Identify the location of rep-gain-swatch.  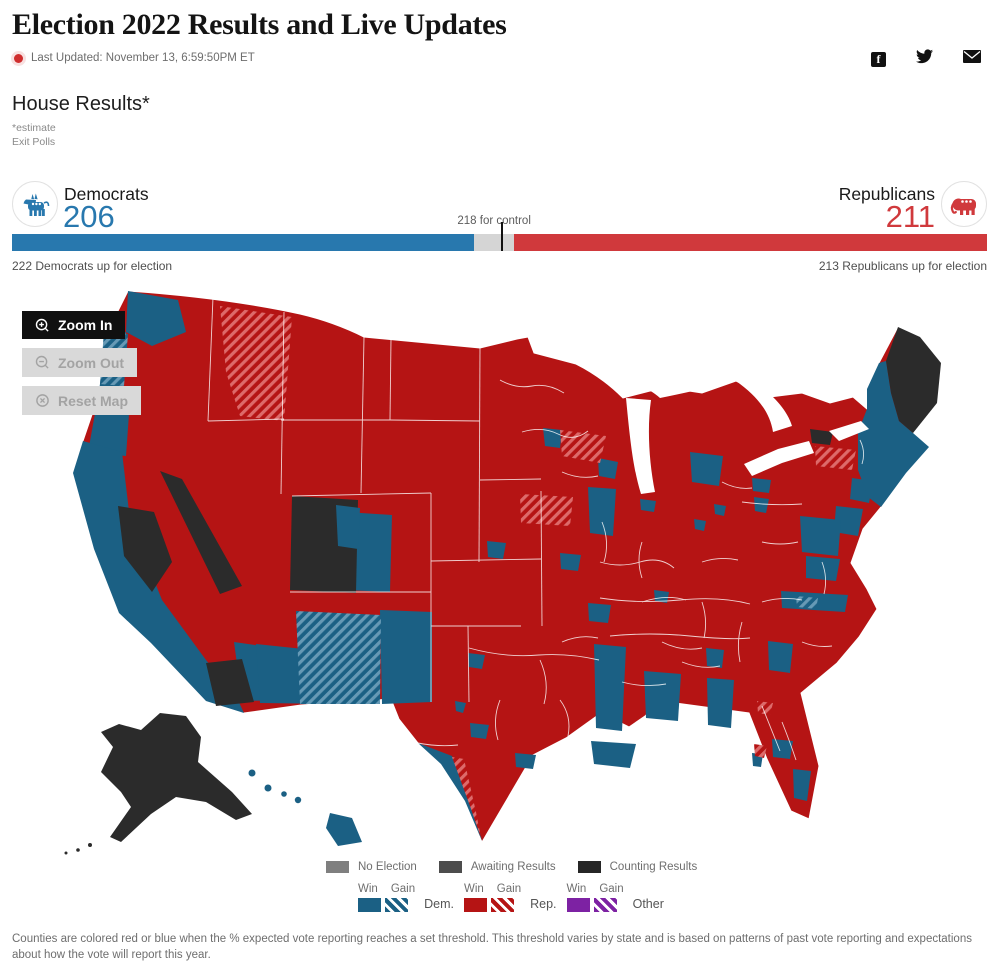
(502, 905).